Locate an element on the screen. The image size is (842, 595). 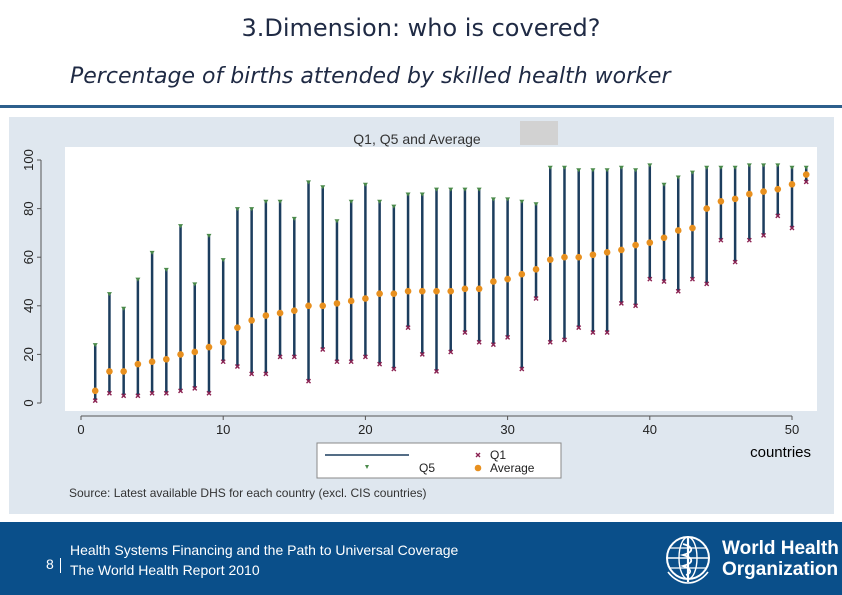
page-number-separator is located at coordinates (60, 565).